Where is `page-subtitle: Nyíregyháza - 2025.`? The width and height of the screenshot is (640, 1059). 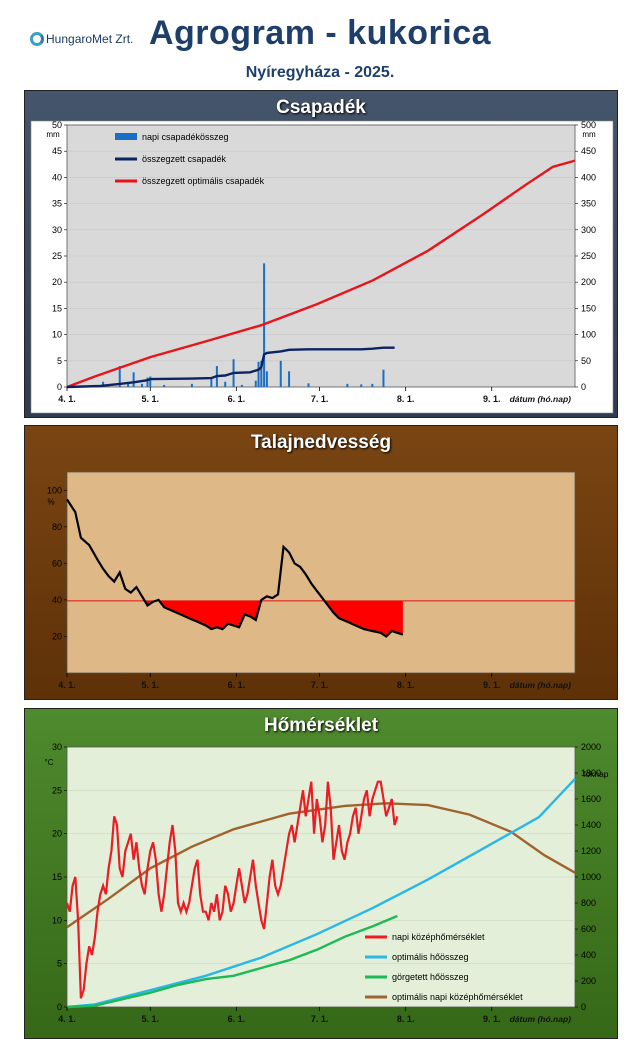 page-subtitle: Nyíregyháza - 2025. is located at coordinates (320, 72).